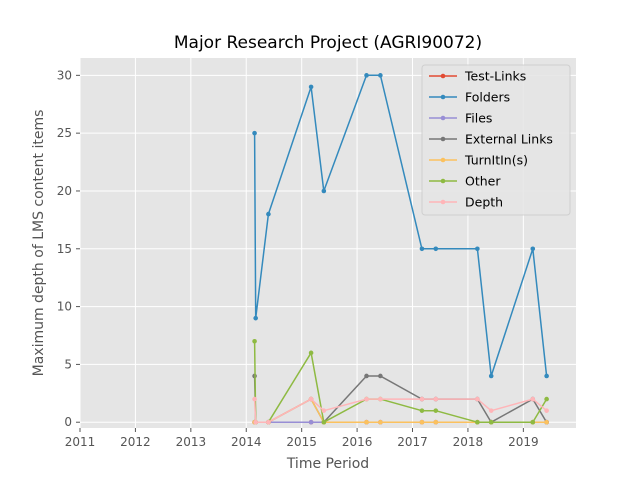  Describe the element at coordinates (327, 464) in the screenshot. I see `x-axis-label: Time Period` at that location.